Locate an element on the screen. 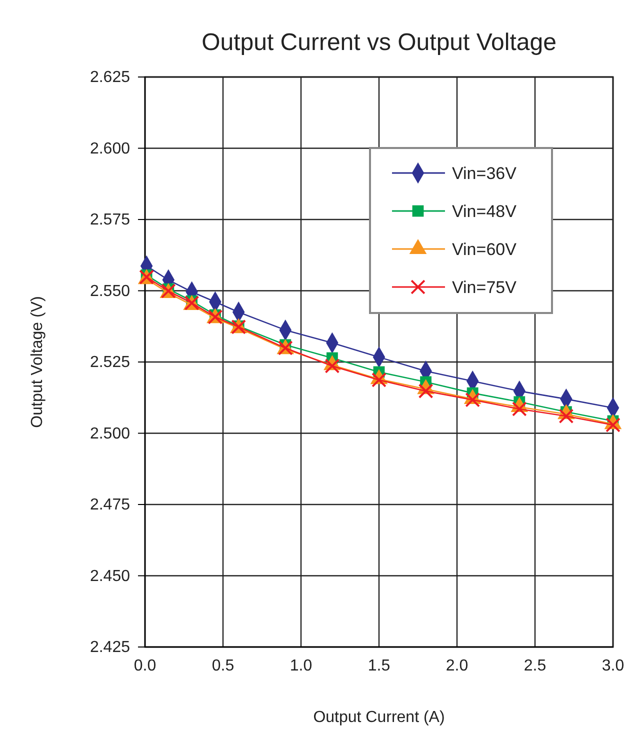 The width and height of the screenshot is (630, 740). legend-label: Vin=36V is located at coordinates (485, 173).